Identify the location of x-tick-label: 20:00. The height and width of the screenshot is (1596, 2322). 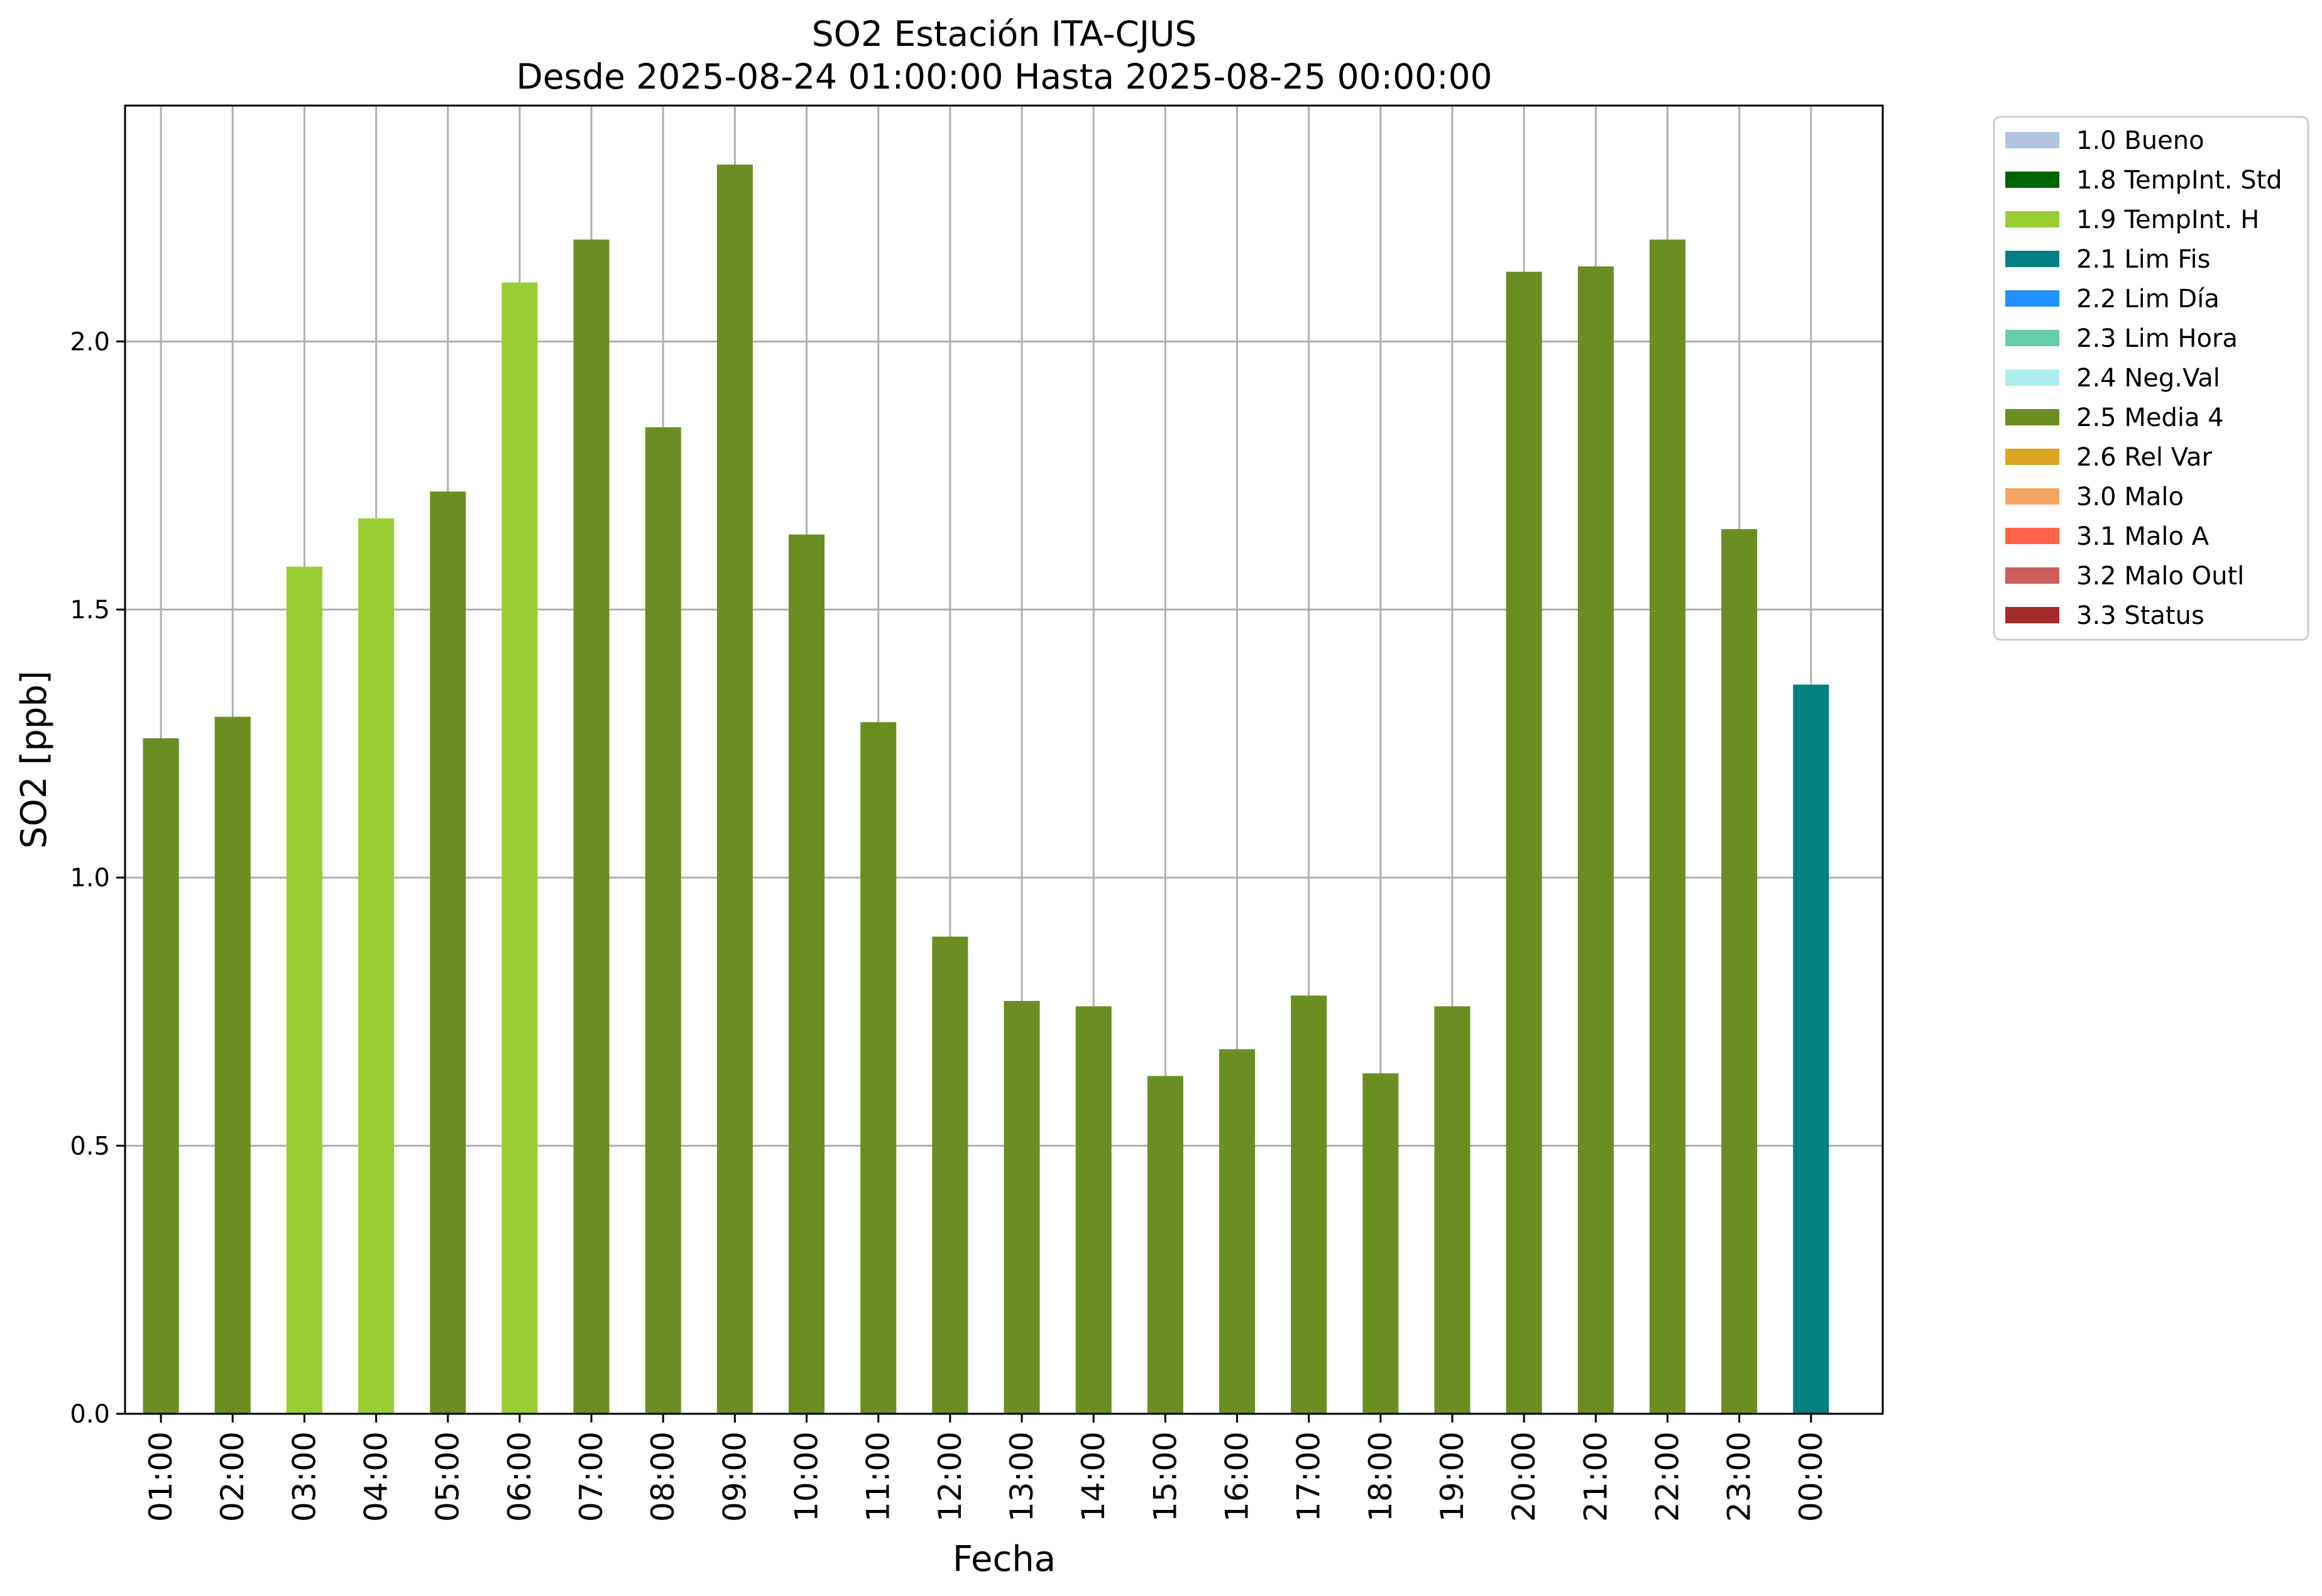
(1524, 1476).